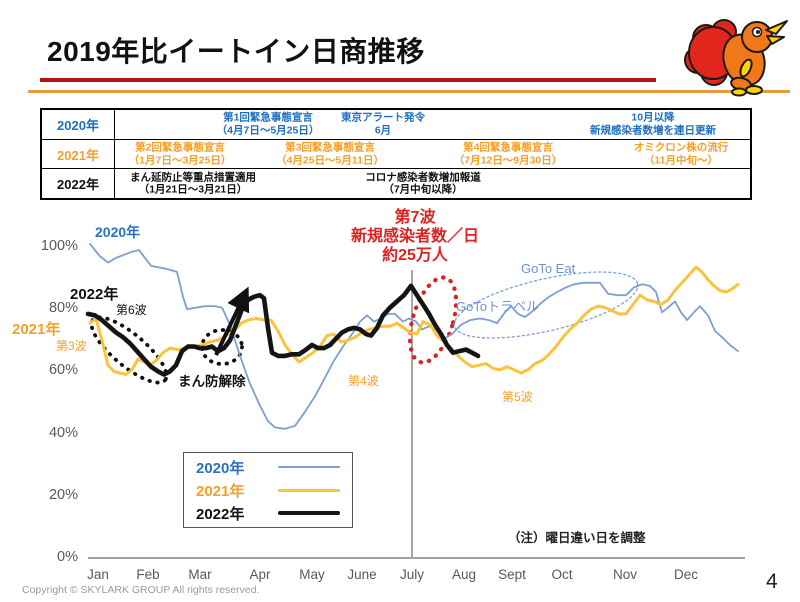 The image size is (800, 602). Describe the element at coordinates (268, 124) in the screenshot. I see `timeline-event: 第1回緊急事態宣言 （4月7日～5月25日）` at that location.